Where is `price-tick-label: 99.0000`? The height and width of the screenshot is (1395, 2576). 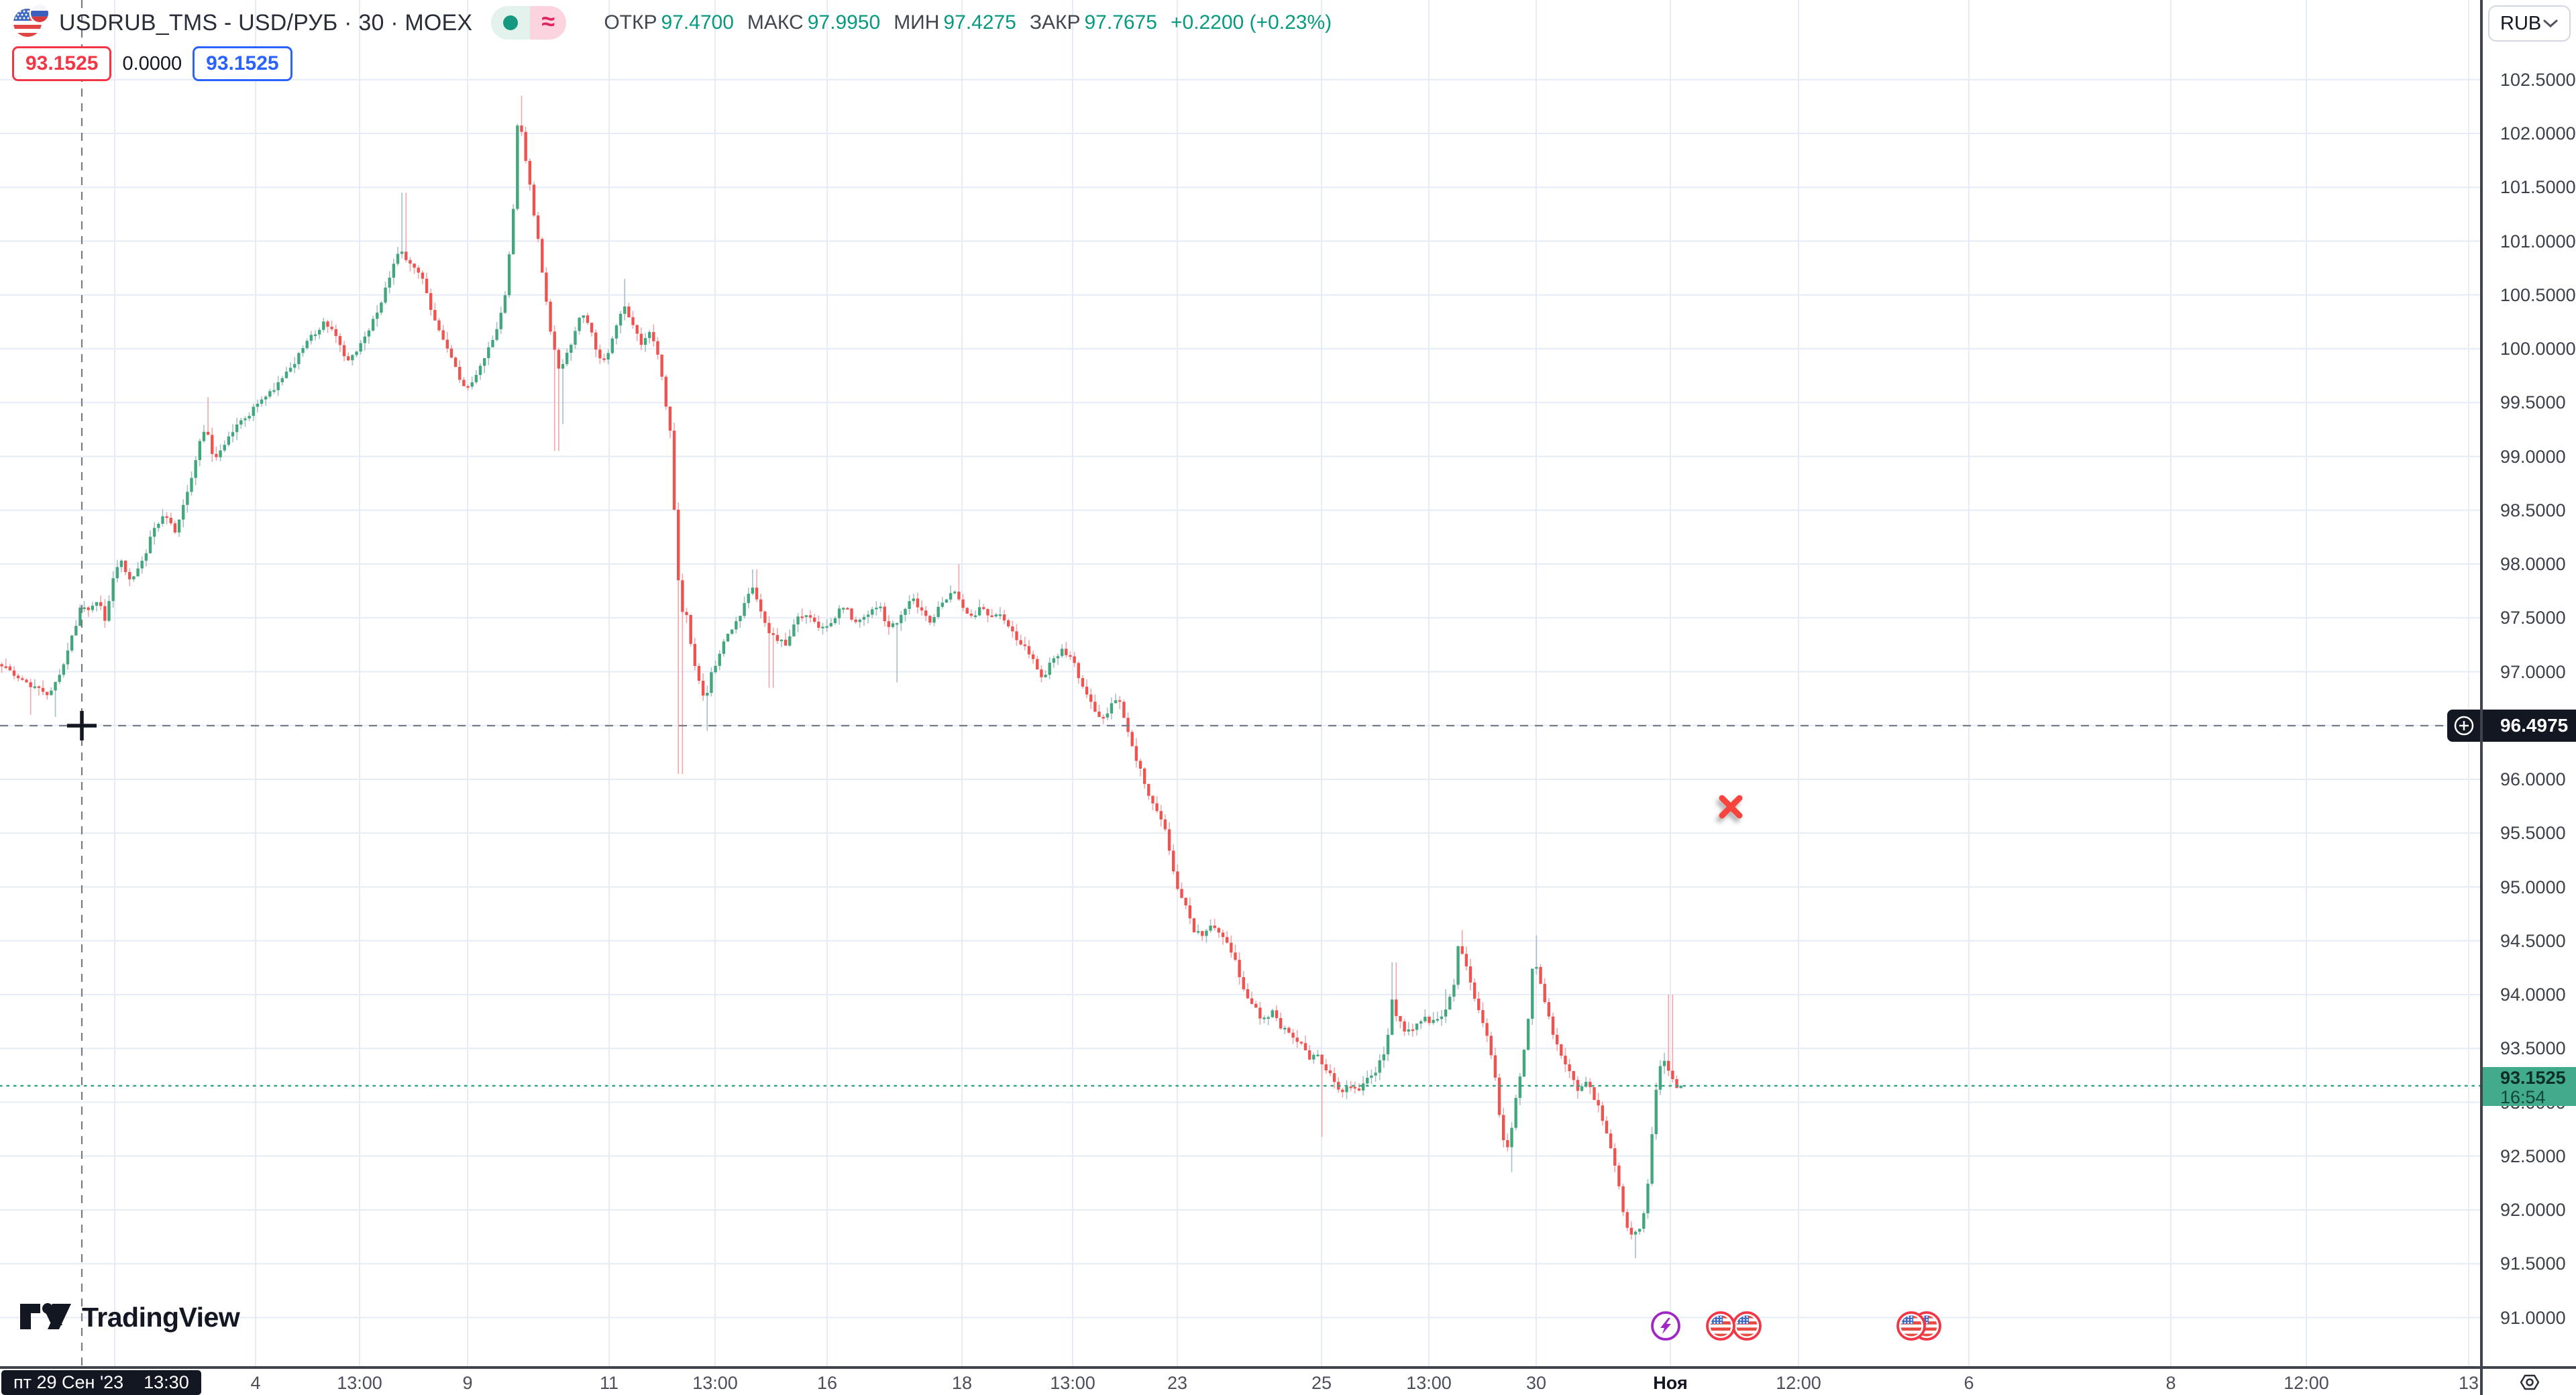
price-tick-label: 99.0000 is located at coordinates (2533, 457).